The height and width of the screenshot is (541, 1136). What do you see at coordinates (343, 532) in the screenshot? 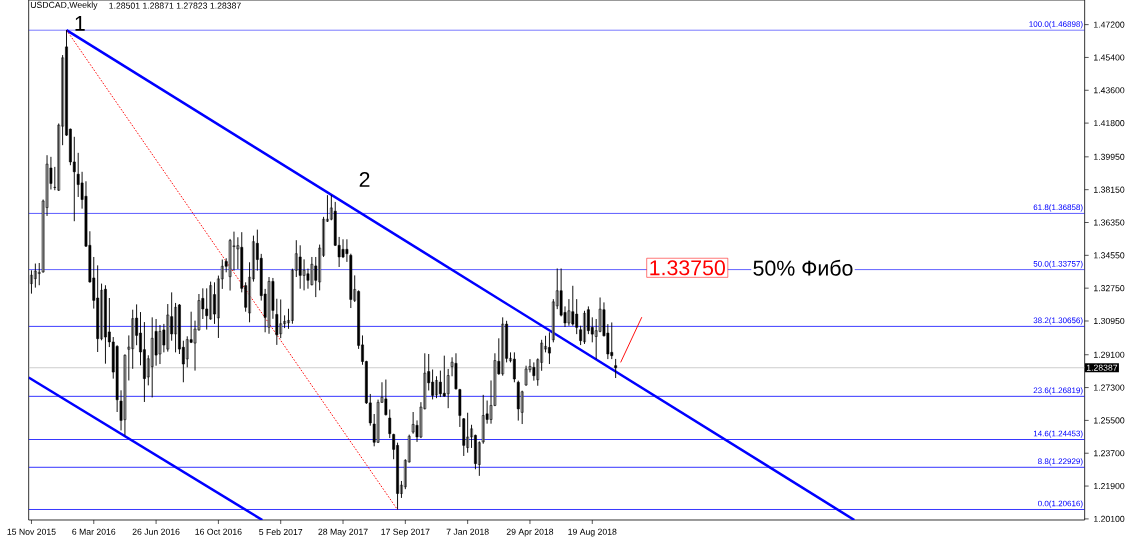
I see `x-tick-label: 28 May 2017` at bounding box center [343, 532].